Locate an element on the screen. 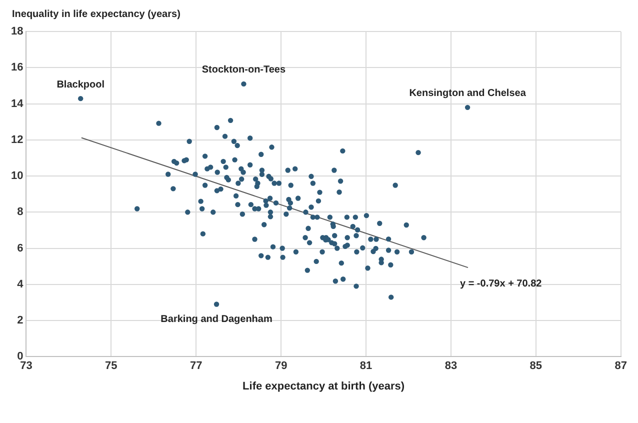 This screenshot has width=638, height=423. annotation: Kensington and Chelsea is located at coordinates (467, 94).